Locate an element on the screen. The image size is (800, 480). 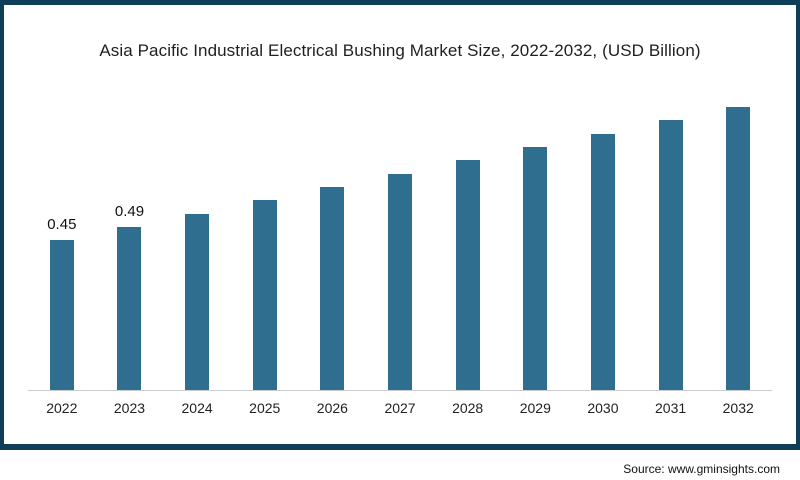
x-tick-2027: 2027 is located at coordinates (400, 408).